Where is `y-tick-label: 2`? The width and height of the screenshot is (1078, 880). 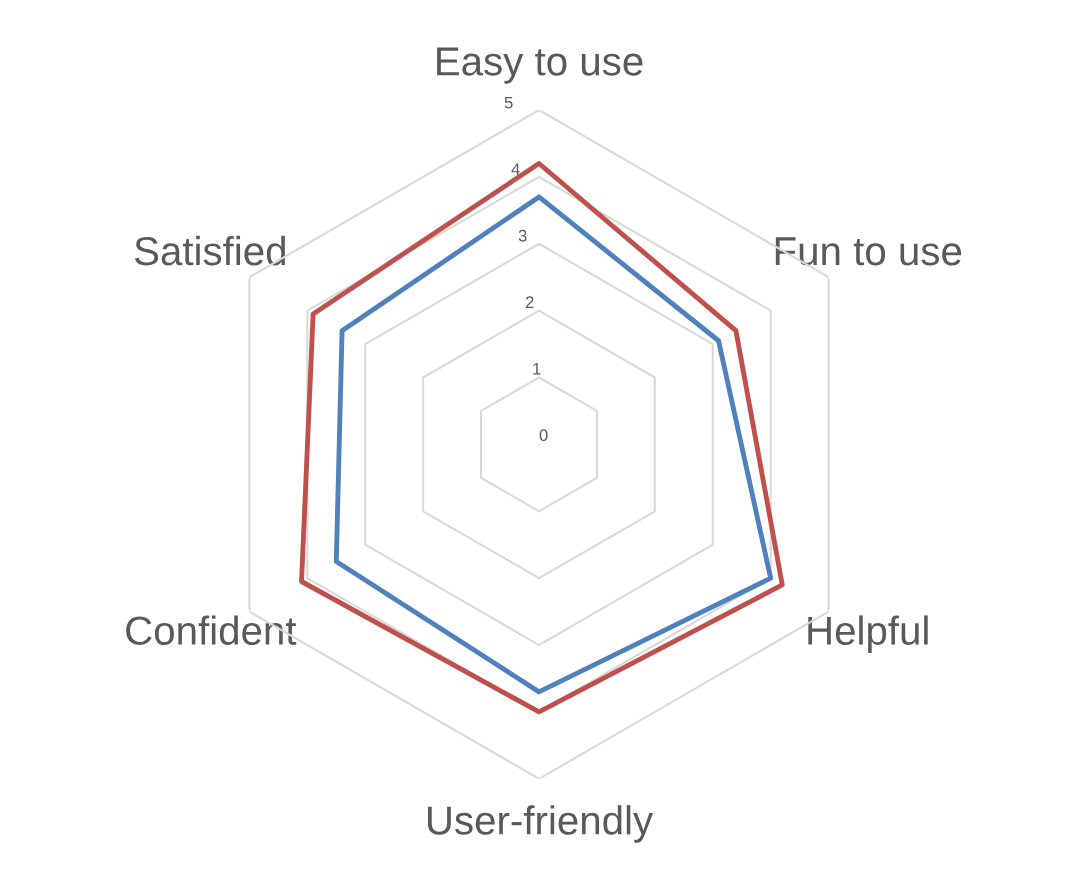 y-tick-label: 2 is located at coordinates (529, 302).